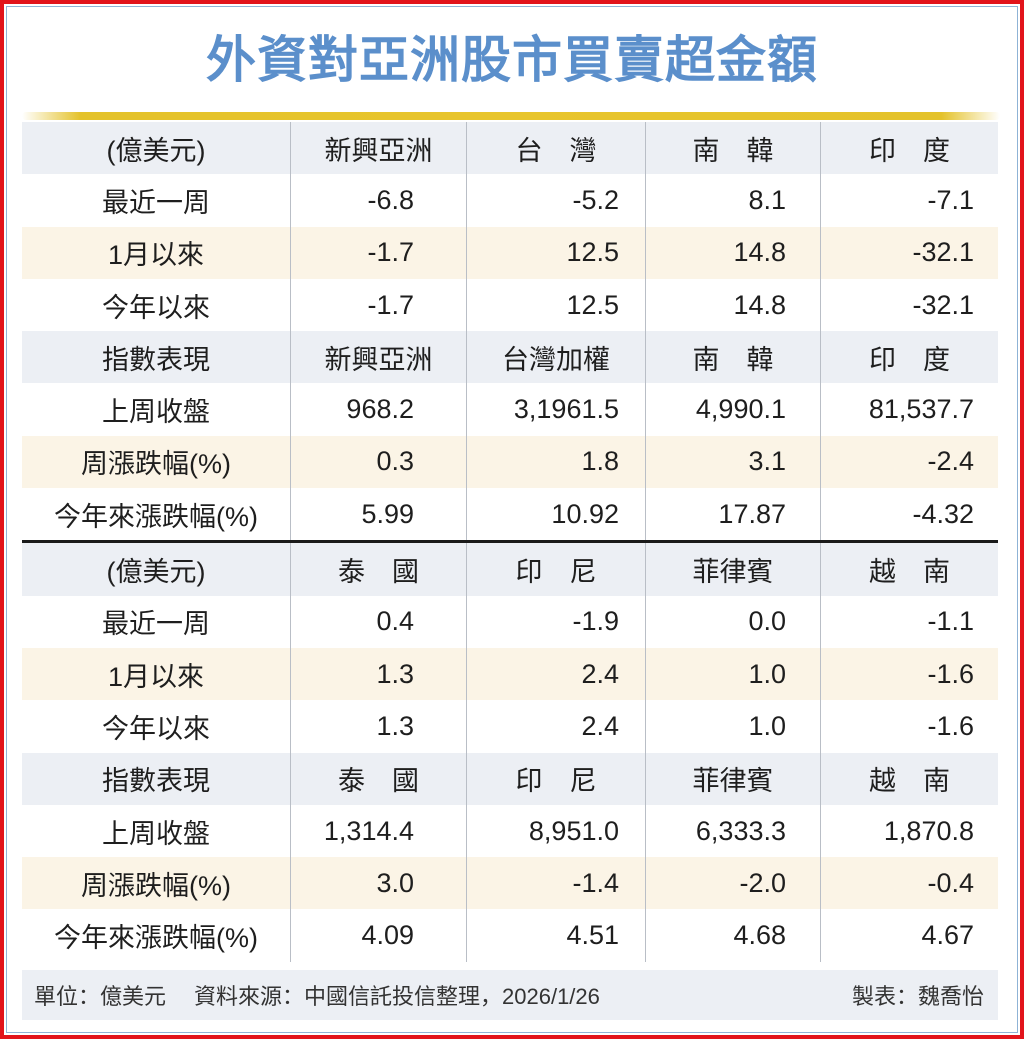 The image size is (1024, 1039). Describe the element at coordinates (378, 462) in the screenshot. I see `table-cell: 0.3` at that location.